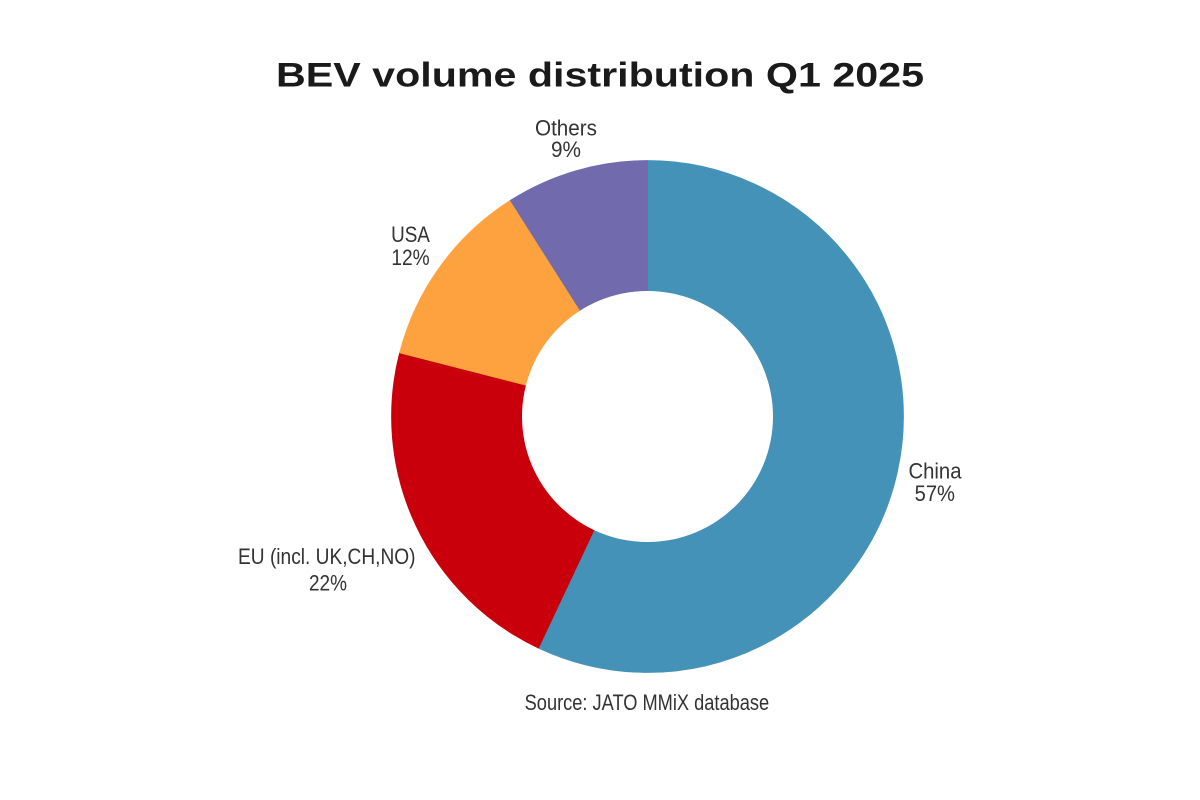  What do you see at coordinates (647, 702) in the screenshot?
I see `svg-text: Source: JATO MMiX database` at bounding box center [647, 702].